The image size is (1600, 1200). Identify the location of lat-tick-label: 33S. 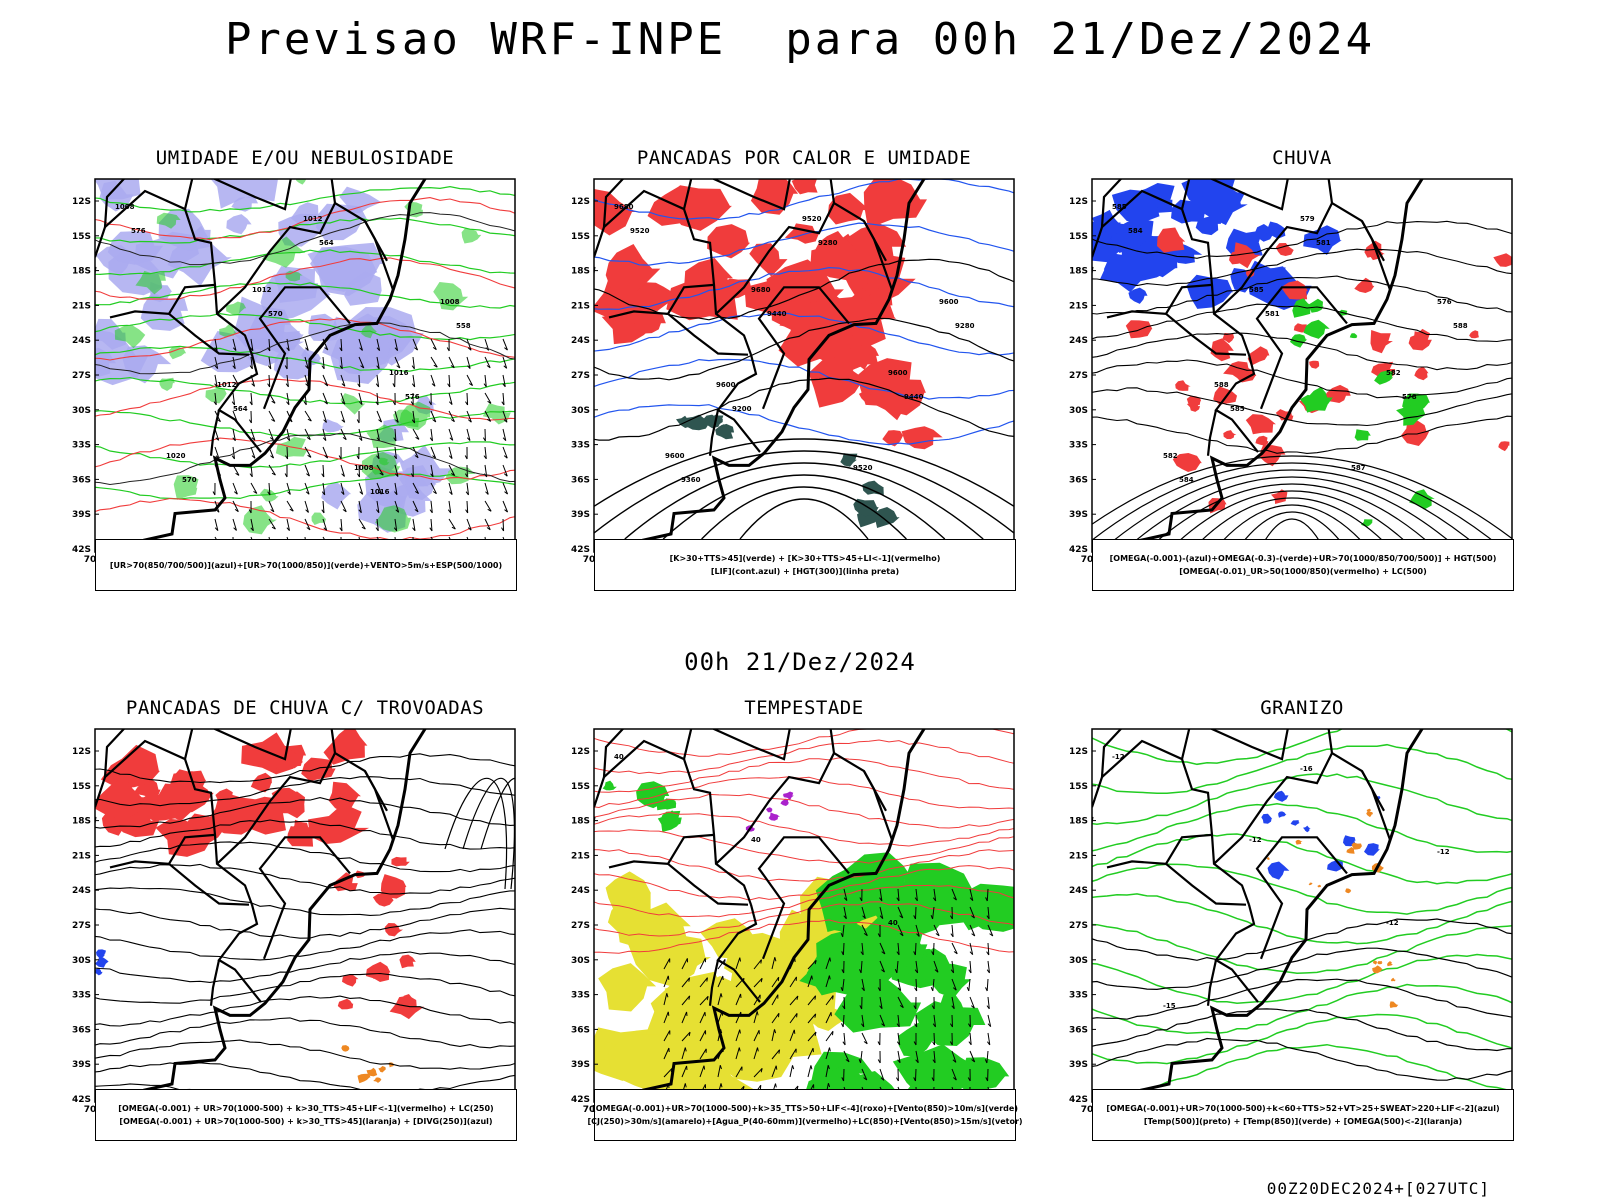
(1078, 996).